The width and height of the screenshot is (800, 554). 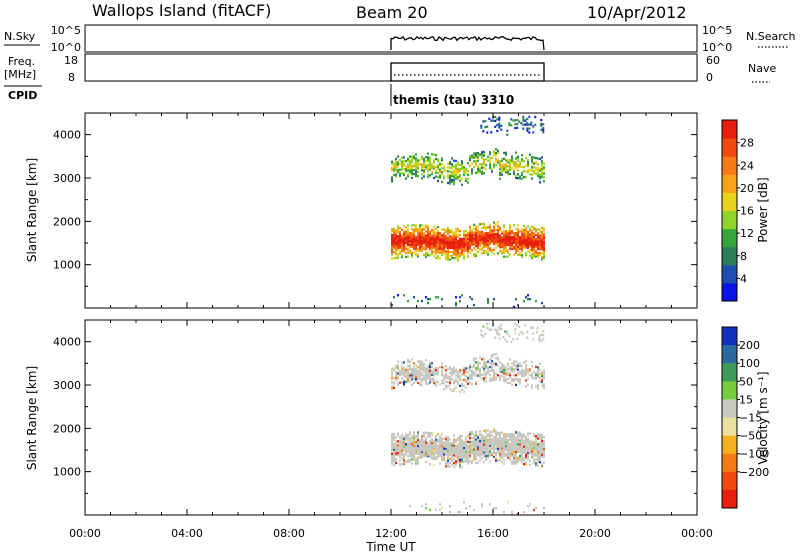 I want to click on colorbar-swatch, so click(x=729, y=354).